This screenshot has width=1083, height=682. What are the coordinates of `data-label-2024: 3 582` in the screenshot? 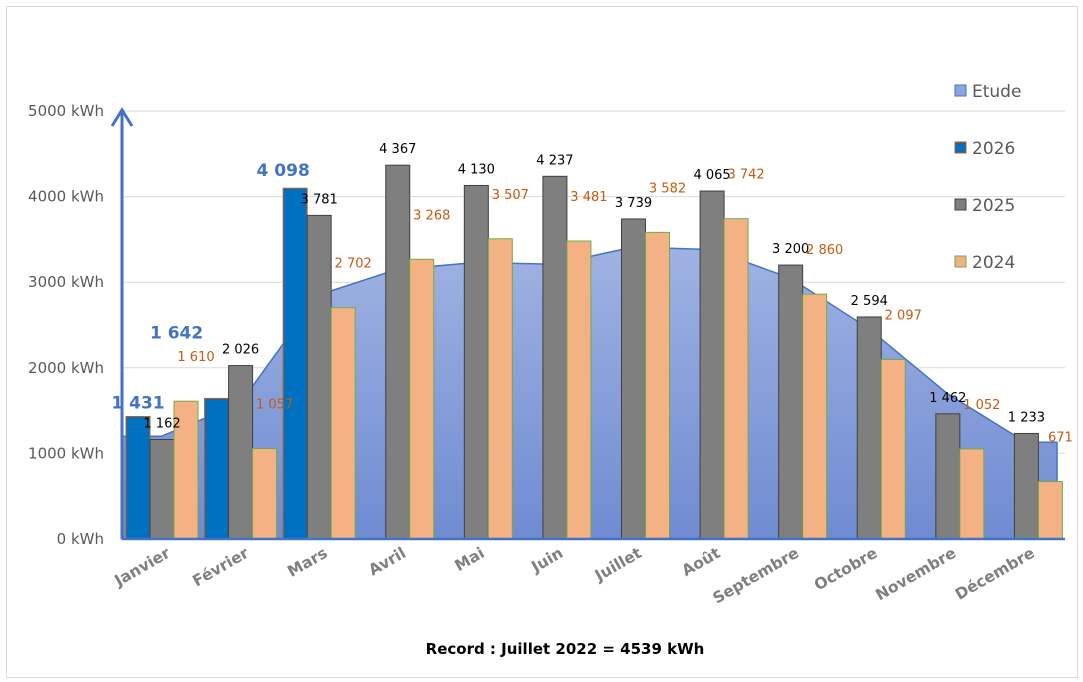 It's located at (667, 188).